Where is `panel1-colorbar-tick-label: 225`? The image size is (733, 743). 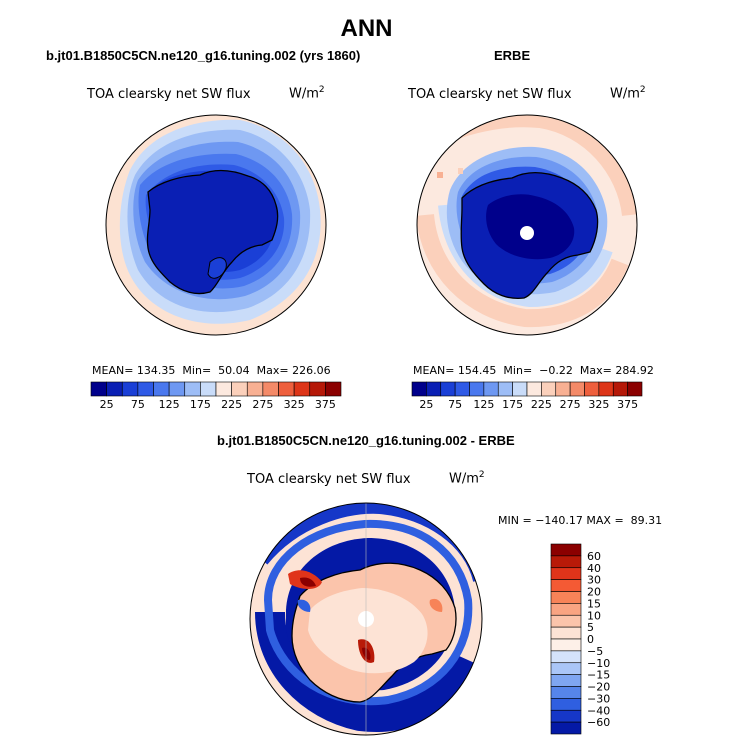
panel1-colorbar-tick-label: 225 is located at coordinates (231, 404).